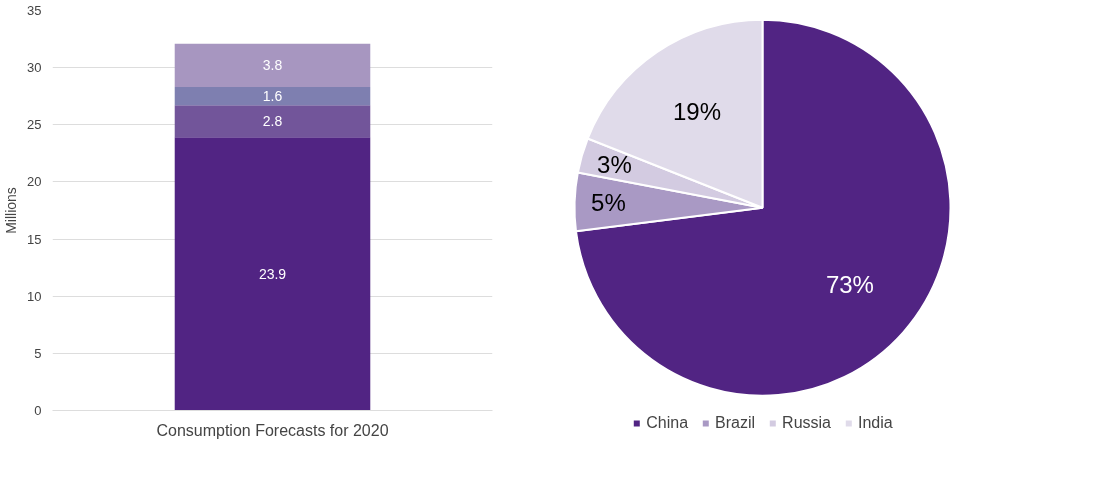  What do you see at coordinates (38, 353) in the screenshot?
I see `y-tick-label: 5` at bounding box center [38, 353].